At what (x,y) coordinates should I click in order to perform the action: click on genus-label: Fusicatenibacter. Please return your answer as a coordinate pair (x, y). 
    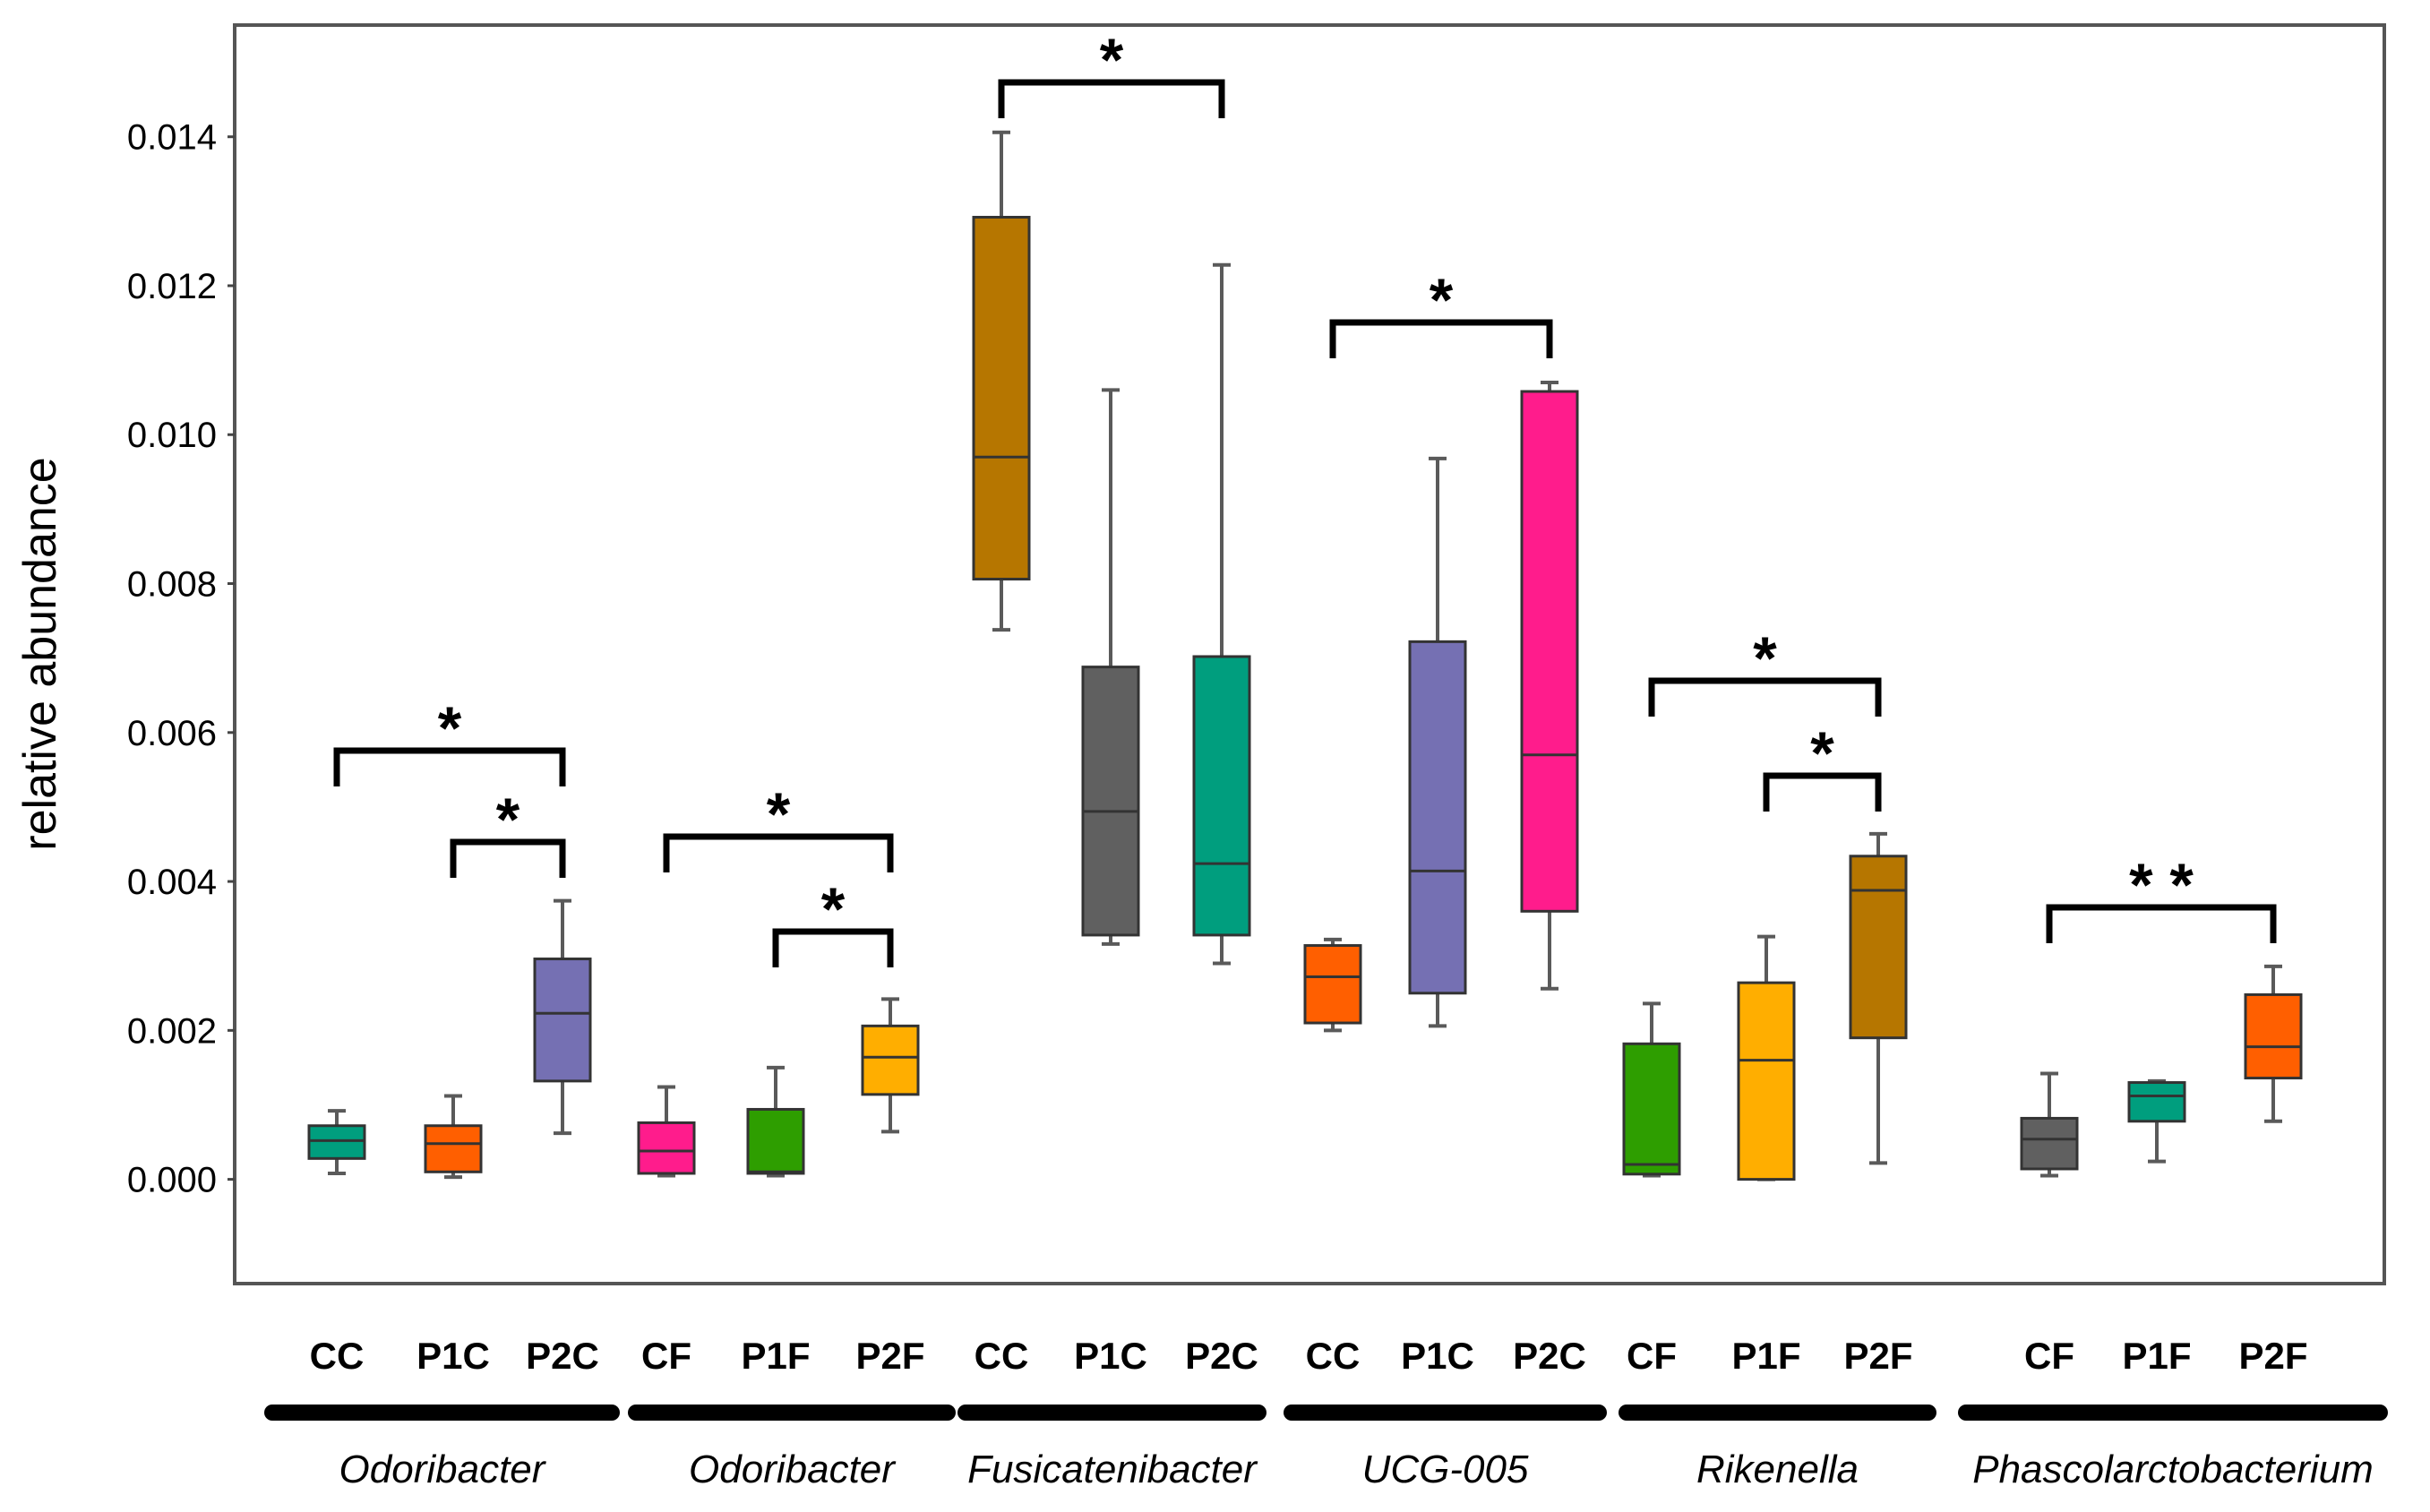
    Looking at the image, I should click on (1112, 1470).